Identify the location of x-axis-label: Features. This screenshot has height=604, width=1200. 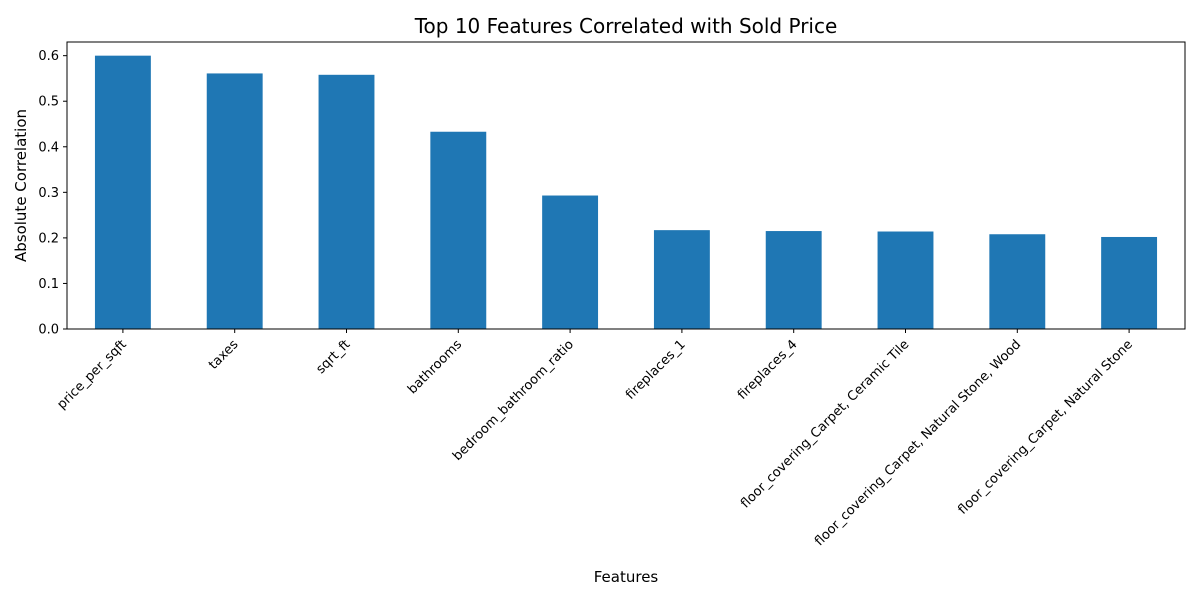
(626, 577).